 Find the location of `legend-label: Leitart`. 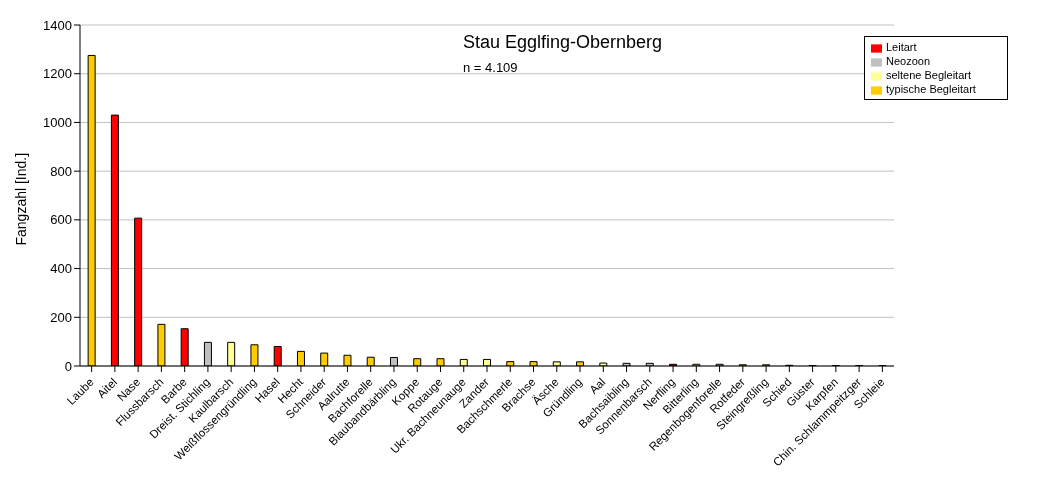

legend-label: Leitart is located at coordinates (901, 47).